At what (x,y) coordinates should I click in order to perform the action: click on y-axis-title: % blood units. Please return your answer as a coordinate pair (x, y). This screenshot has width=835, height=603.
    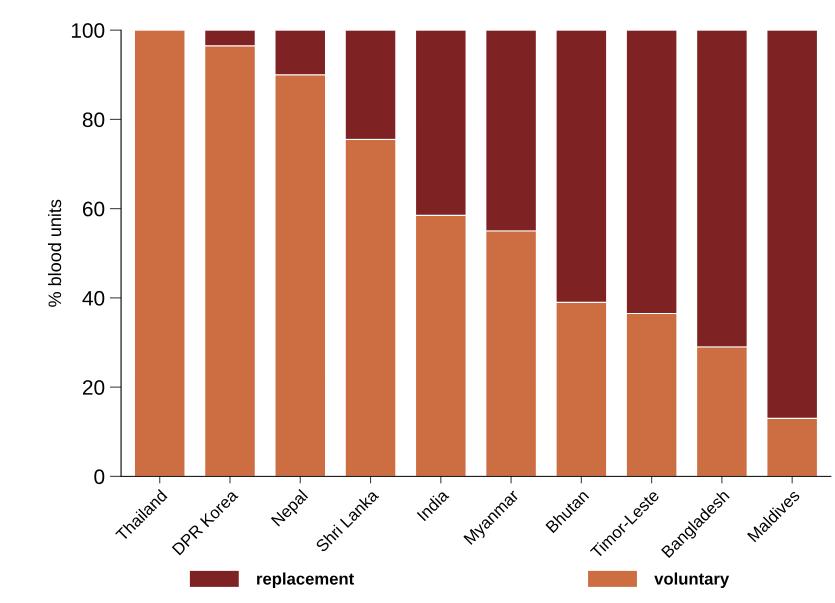
    Looking at the image, I should click on (55, 253).